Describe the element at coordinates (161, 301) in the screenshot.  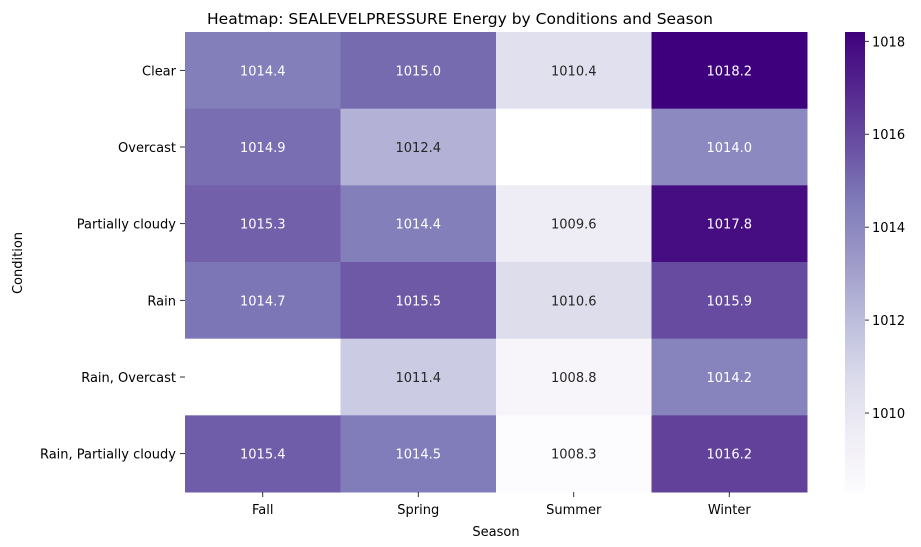
I see `y-tick-label: Rain` at that location.